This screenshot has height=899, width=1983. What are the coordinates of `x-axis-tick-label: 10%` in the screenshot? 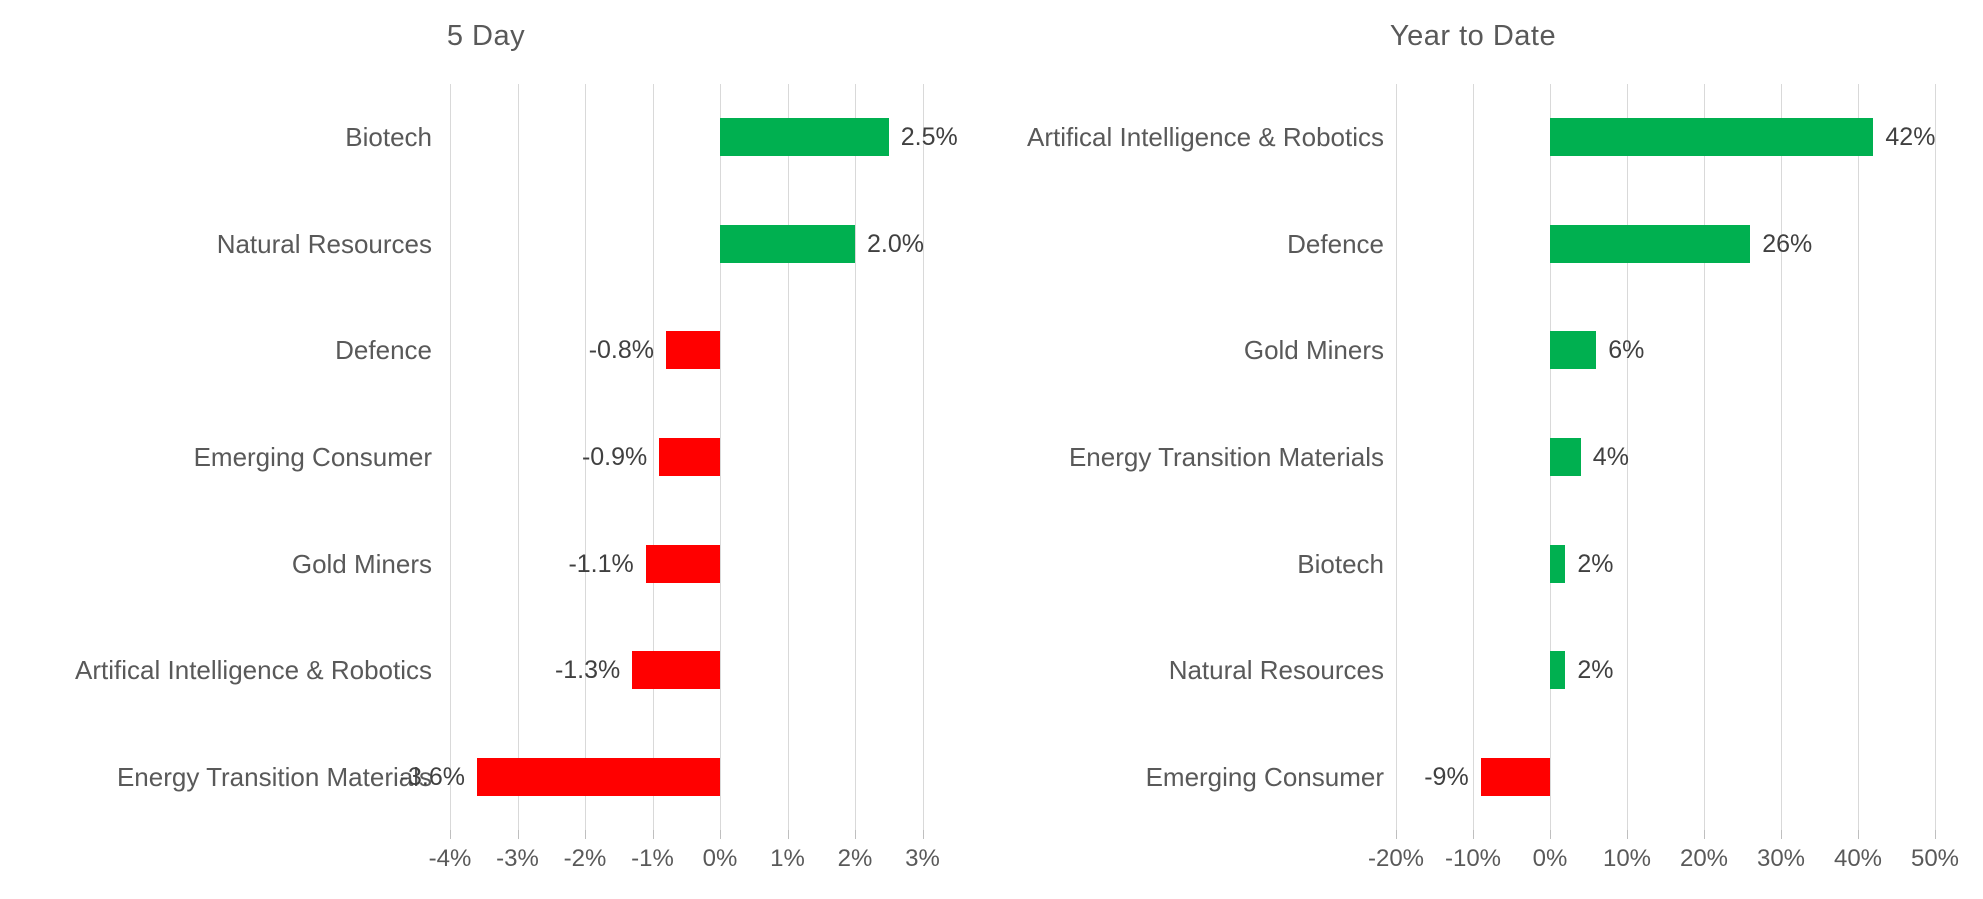 It's located at (1627, 858).